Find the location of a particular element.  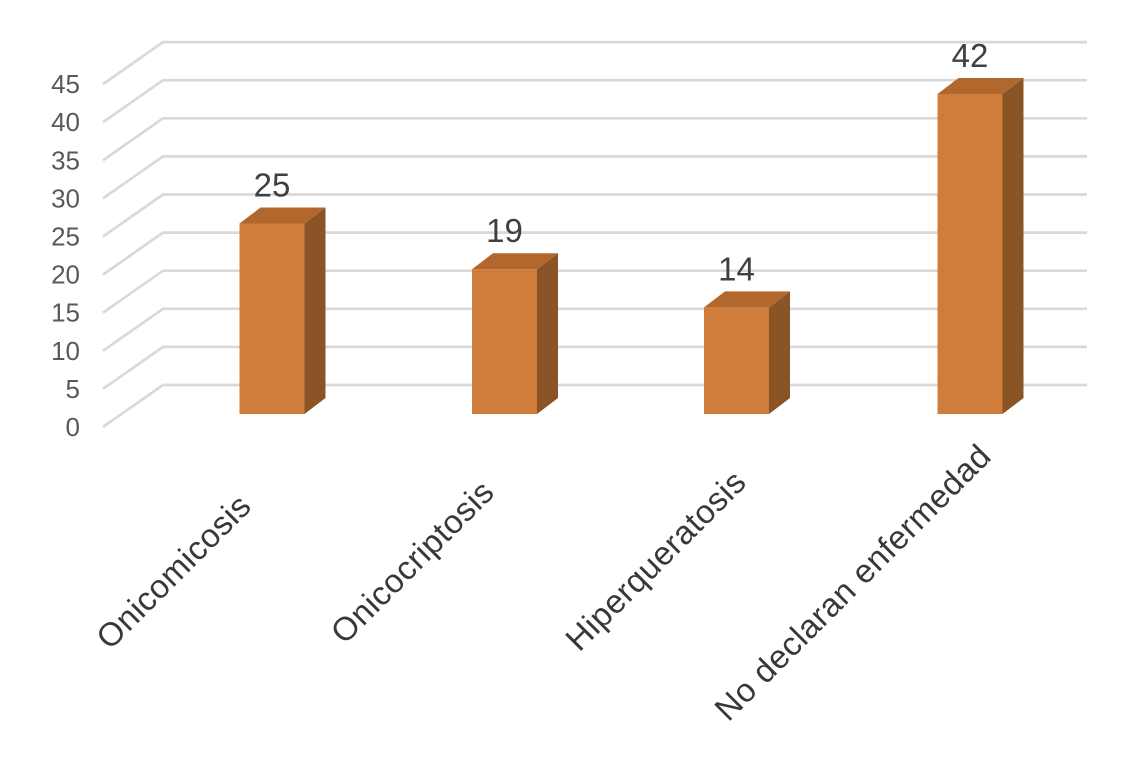

category-label-onicomicosis: Onicomicosis is located at coordinates (173, 571).